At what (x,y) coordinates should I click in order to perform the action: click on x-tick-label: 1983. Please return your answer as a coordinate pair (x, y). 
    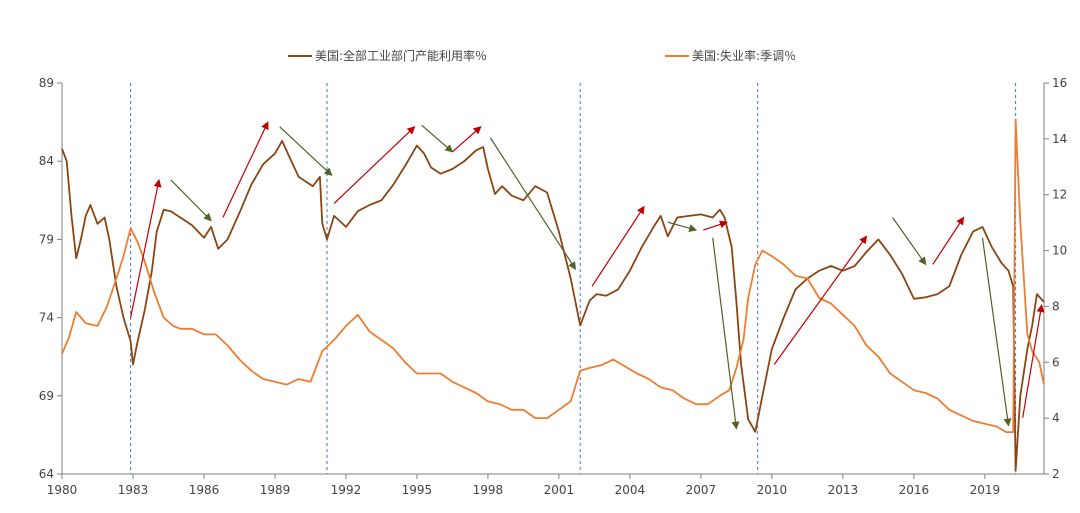
    Looking at the image, I should click on (133, 490).